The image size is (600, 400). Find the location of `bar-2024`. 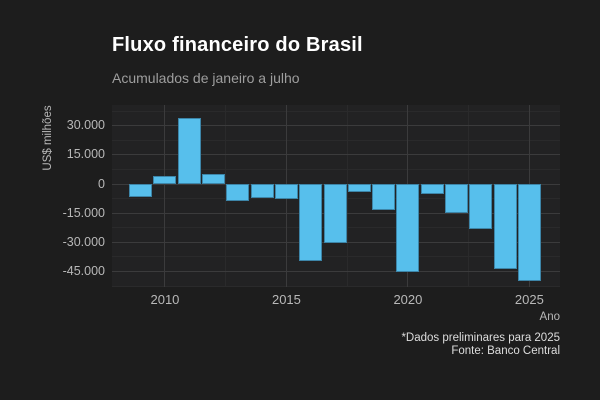

bar-2024 is located at coordinates (505, 226).